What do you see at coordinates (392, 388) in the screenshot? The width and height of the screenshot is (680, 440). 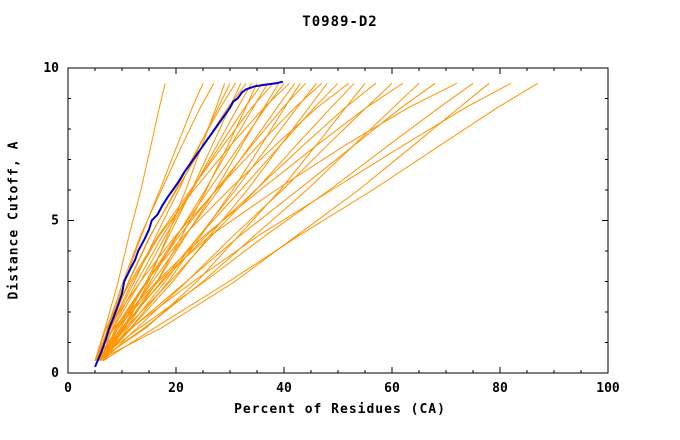 I see `x-tick-label: 60` at bounding box center [392, 388].